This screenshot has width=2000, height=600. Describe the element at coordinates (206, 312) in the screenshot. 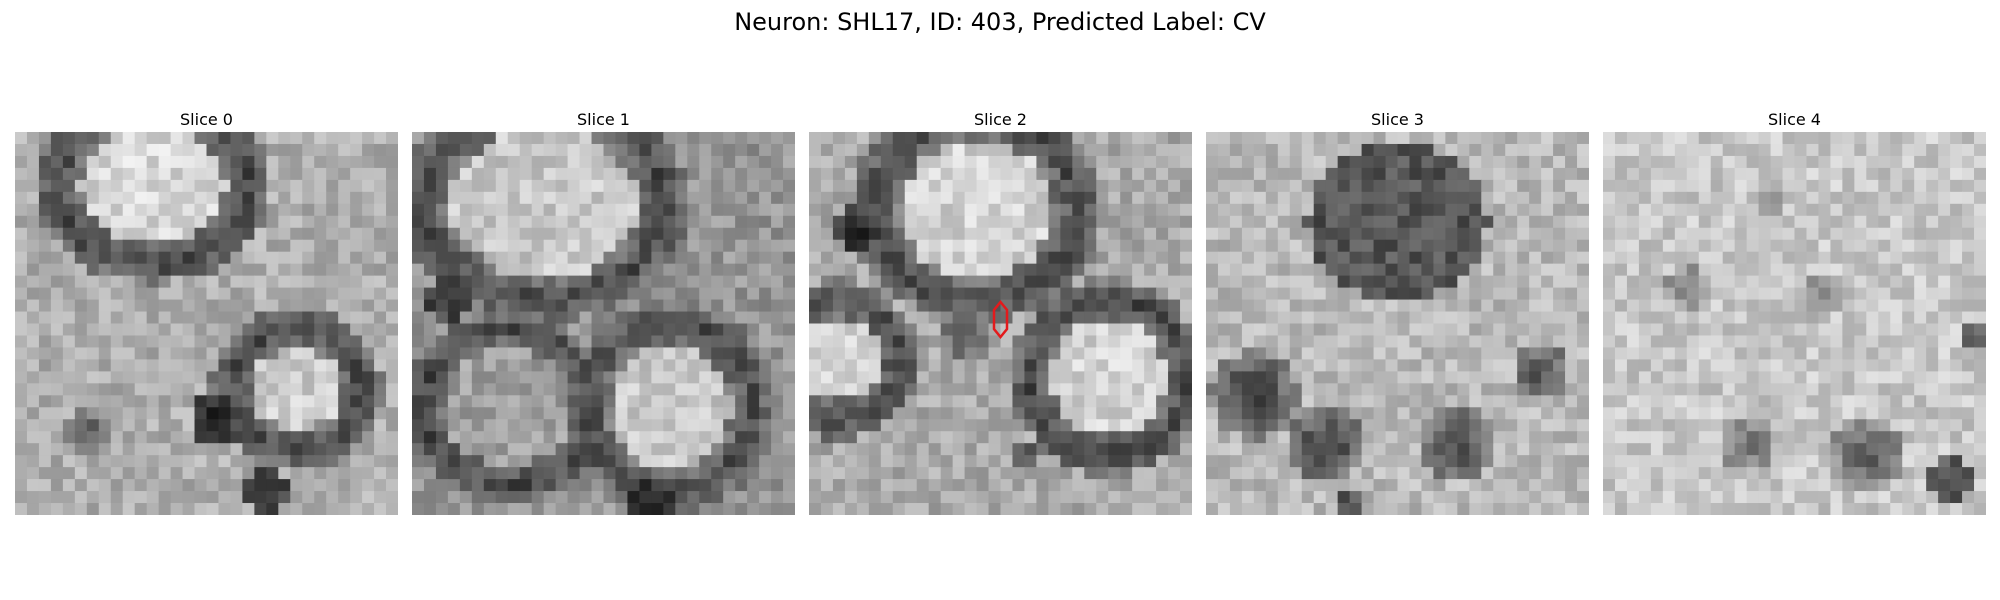

I see `slice-panel-0: Slice 0` at that location.